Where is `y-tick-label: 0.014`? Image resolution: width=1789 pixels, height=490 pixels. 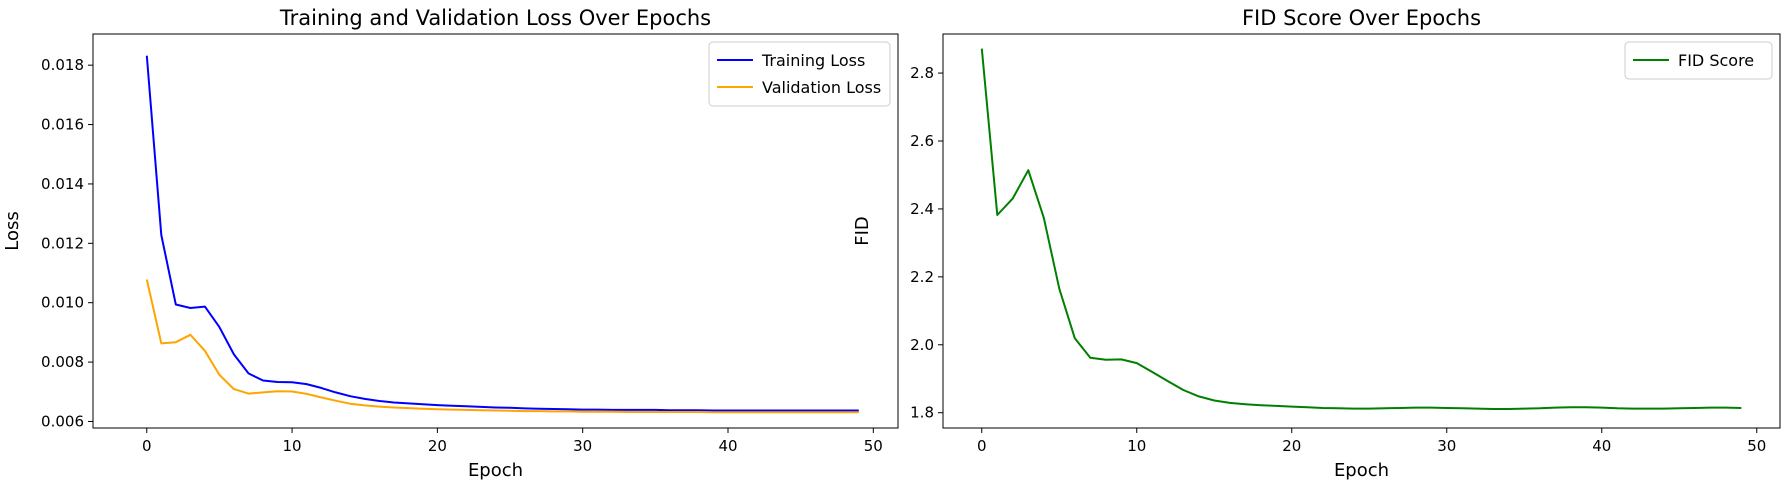
y-tick-label: 0.014 is located at coordinates (62, 184).